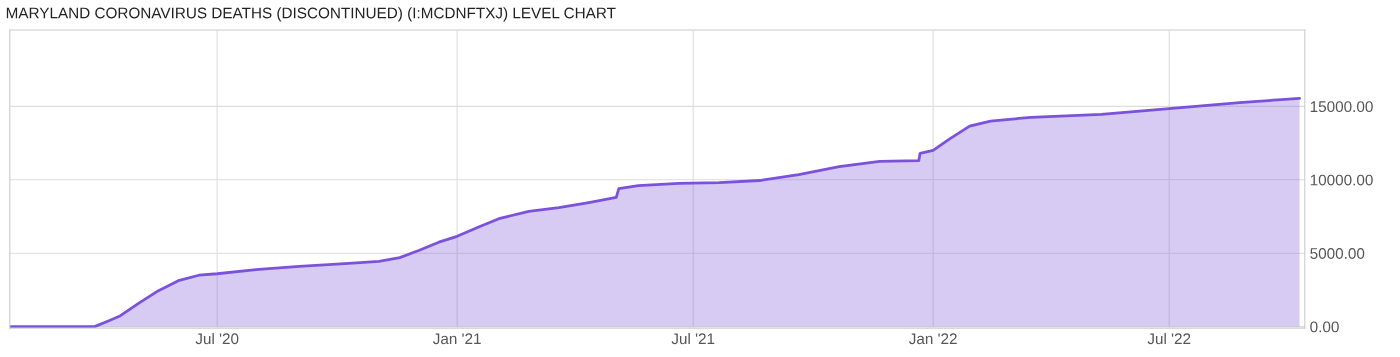 This screenshot has height=357, width=1400. Describe the element at coordinates (1169, 338) in the screenshot. I see `x-tick-label: Jul '22` at that location.